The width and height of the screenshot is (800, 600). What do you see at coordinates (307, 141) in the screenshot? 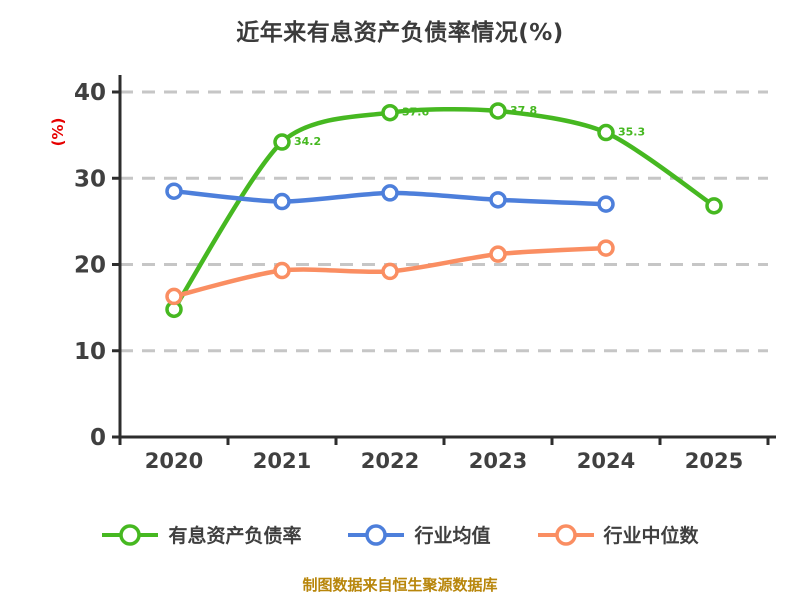
I see `data-point-label: 34.2` at bounding box center [307, 141].